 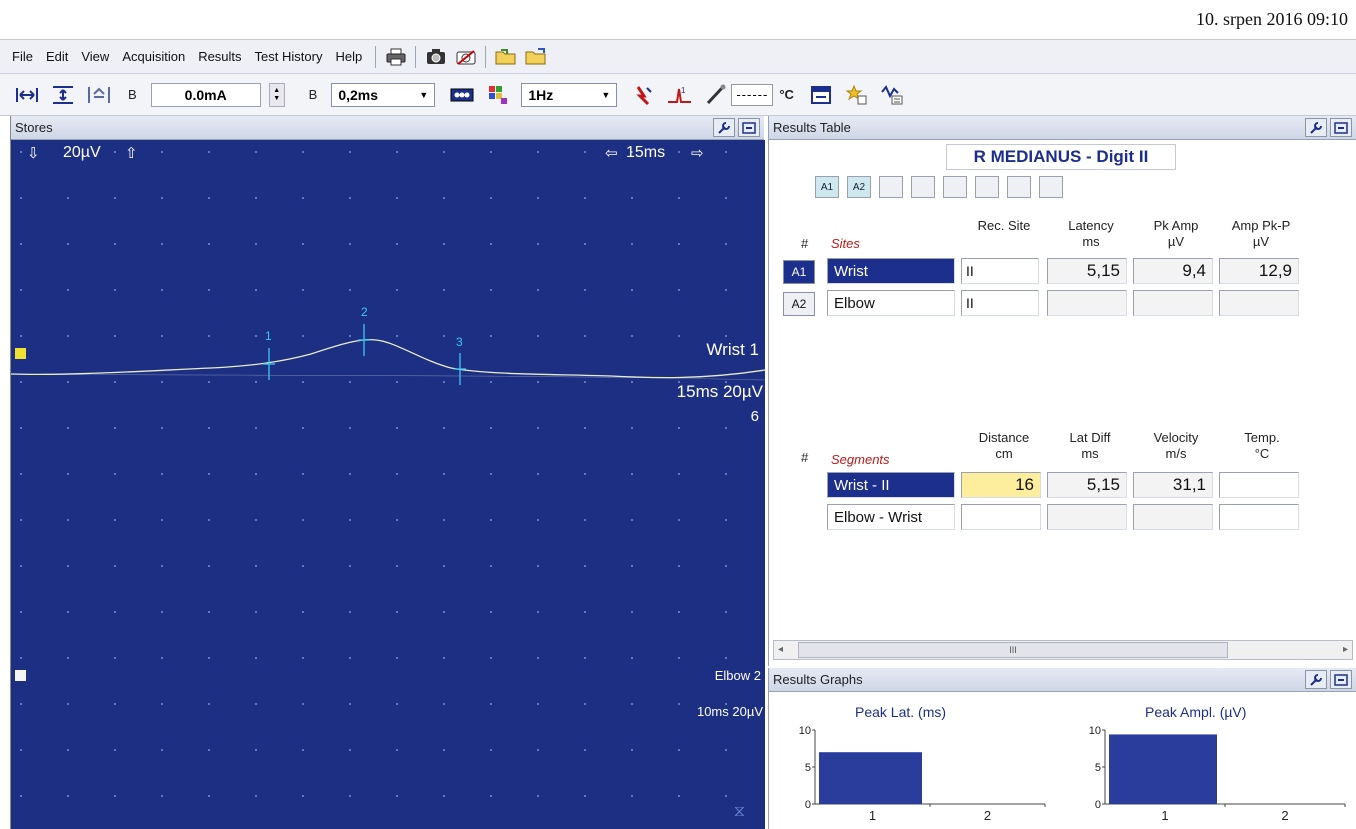 What do you see at coordinates (752, 94) in the screenshot?
I see `temperature-field: ------` at bounding box center [752, 94].